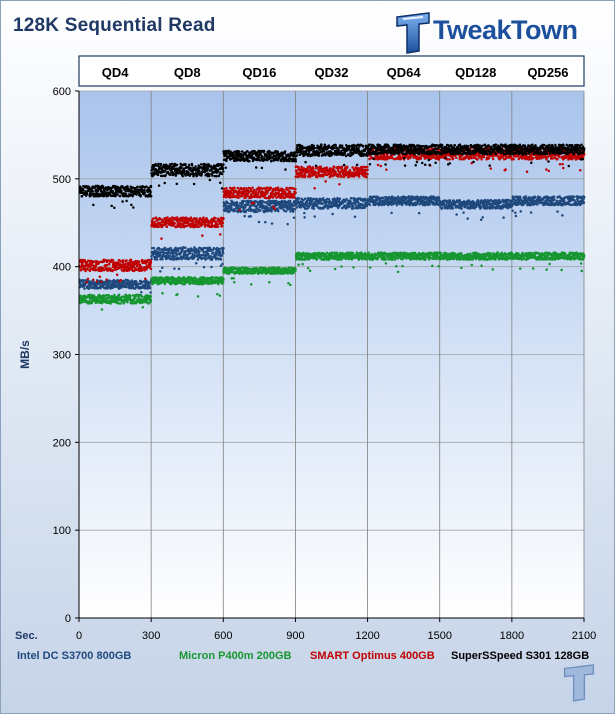 This screenshot has height=714, width=615. What do you see at coordinates (475, 72) in the screenshot?
I see `phase-label: QD128` at bounding box center [475, 72].